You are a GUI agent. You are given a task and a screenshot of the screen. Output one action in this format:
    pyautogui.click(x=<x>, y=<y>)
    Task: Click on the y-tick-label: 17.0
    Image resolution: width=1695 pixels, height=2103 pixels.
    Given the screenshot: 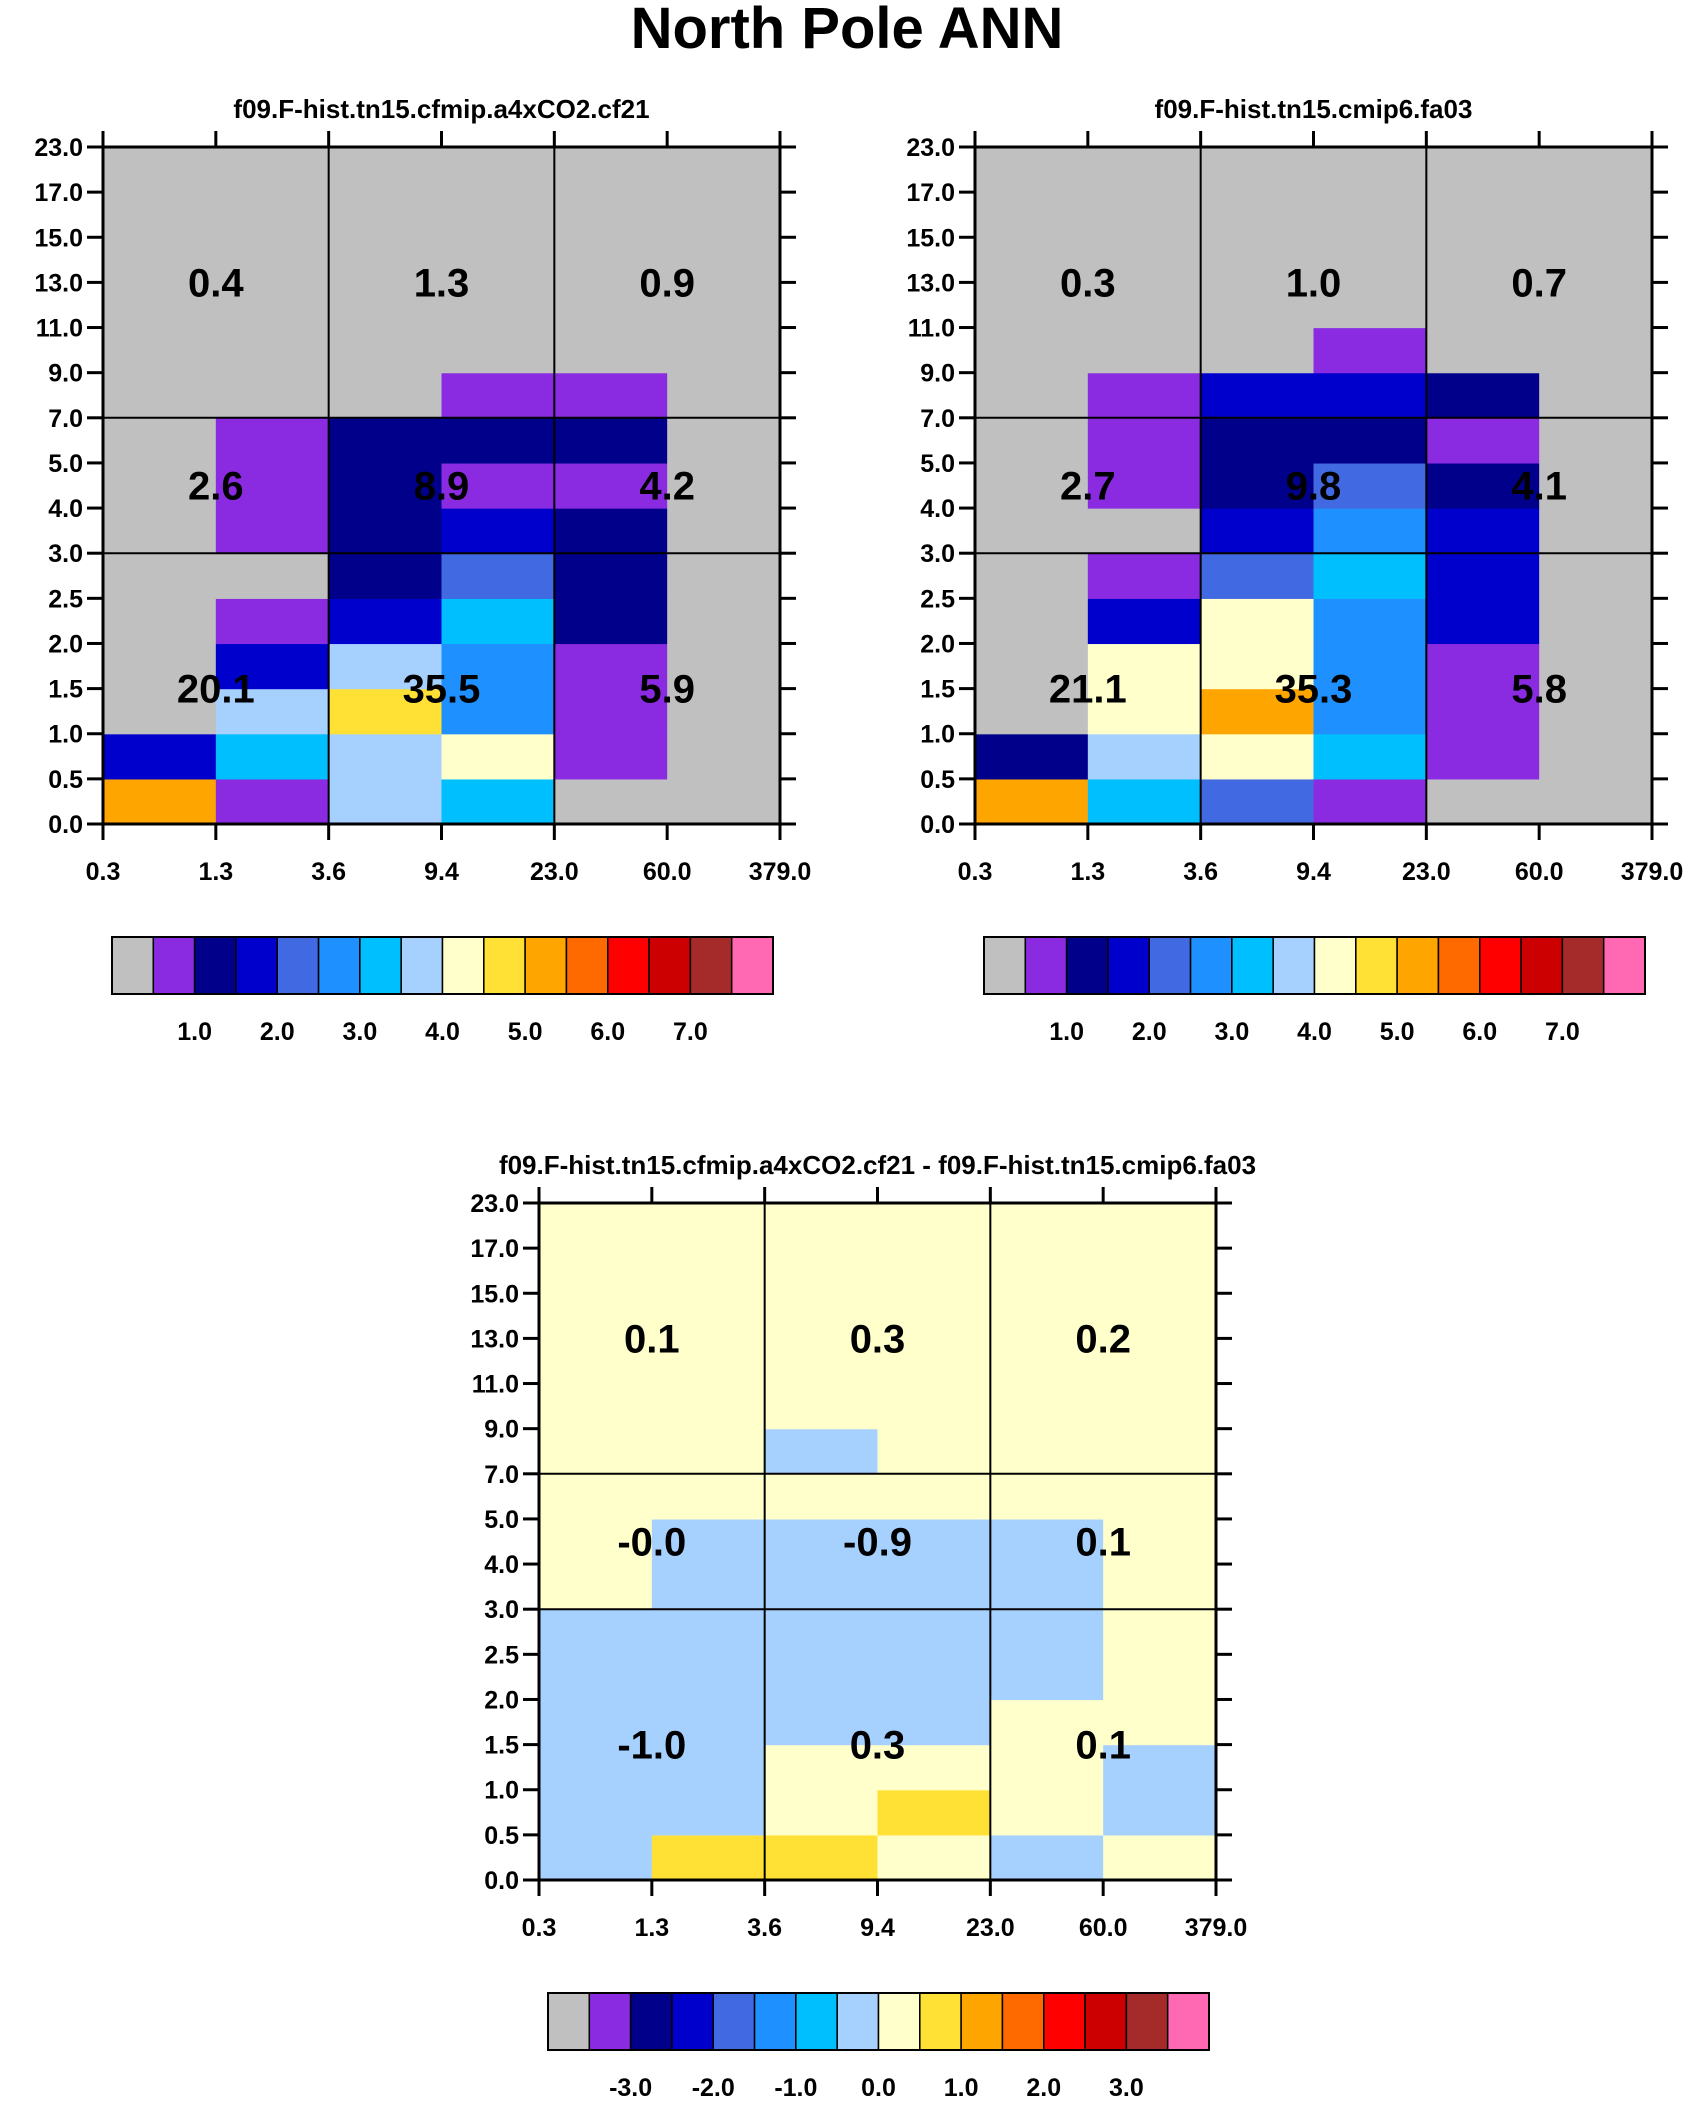 What is the action you would take?
    pyautogui.click(x=930, y=193)
    